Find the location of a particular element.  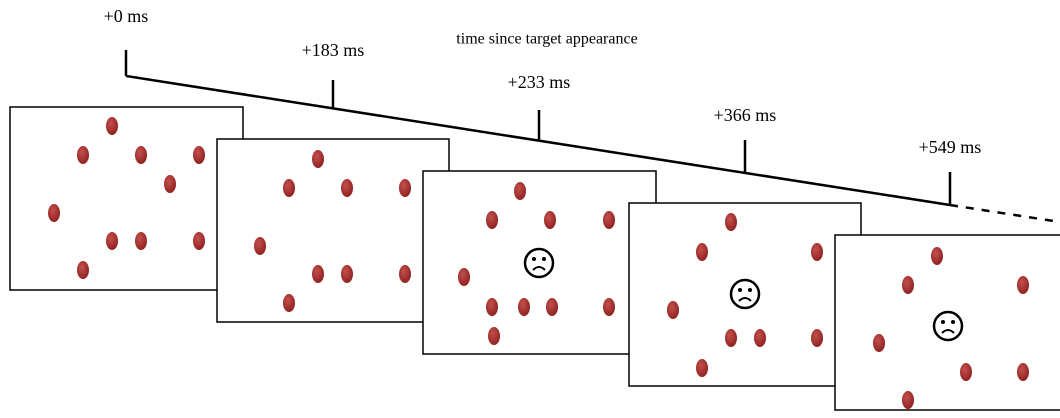

timeline-continuation is located at coordinates (1004, 213).